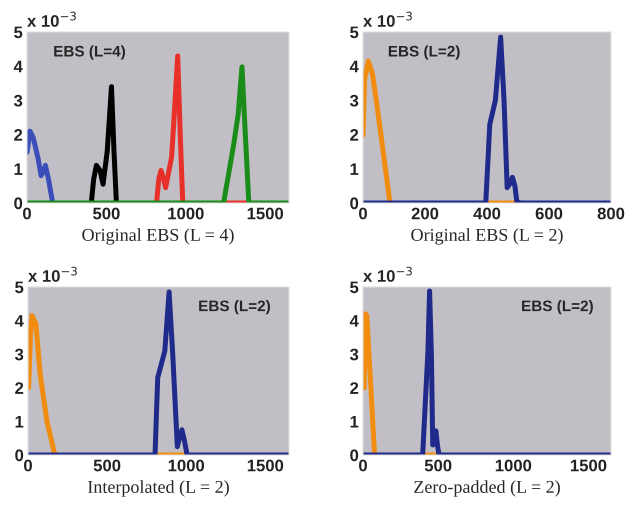 The image size is (631, 505). What do you see at coordinates (486, 214) in the screenshot?
I see `x-tick-label: 400` at bounding box center [486, 214].